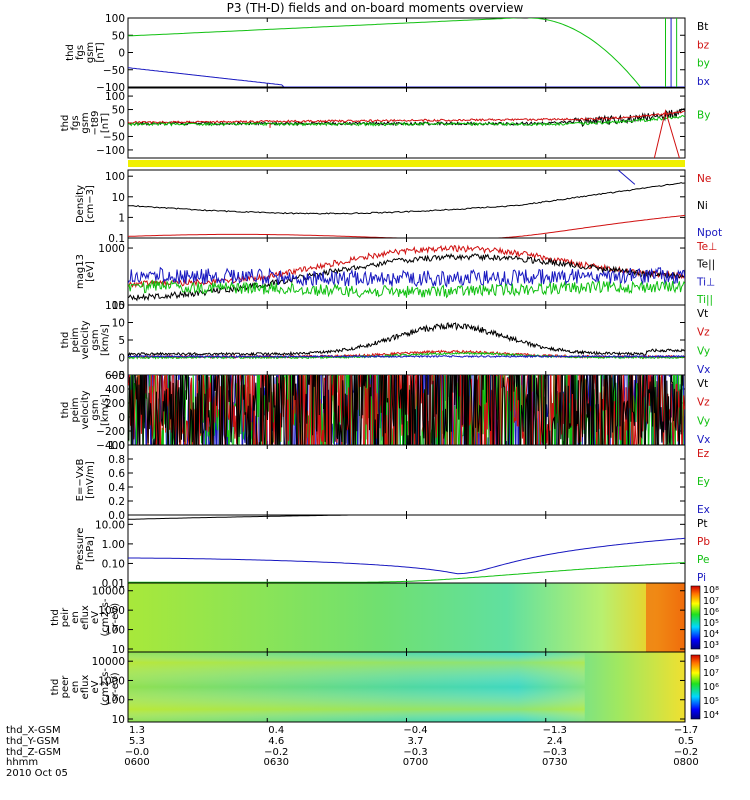  Describe the element at coordinates (33, 741) in the screenshot. I see `footer-label: thd_Y-GSM` at that location.